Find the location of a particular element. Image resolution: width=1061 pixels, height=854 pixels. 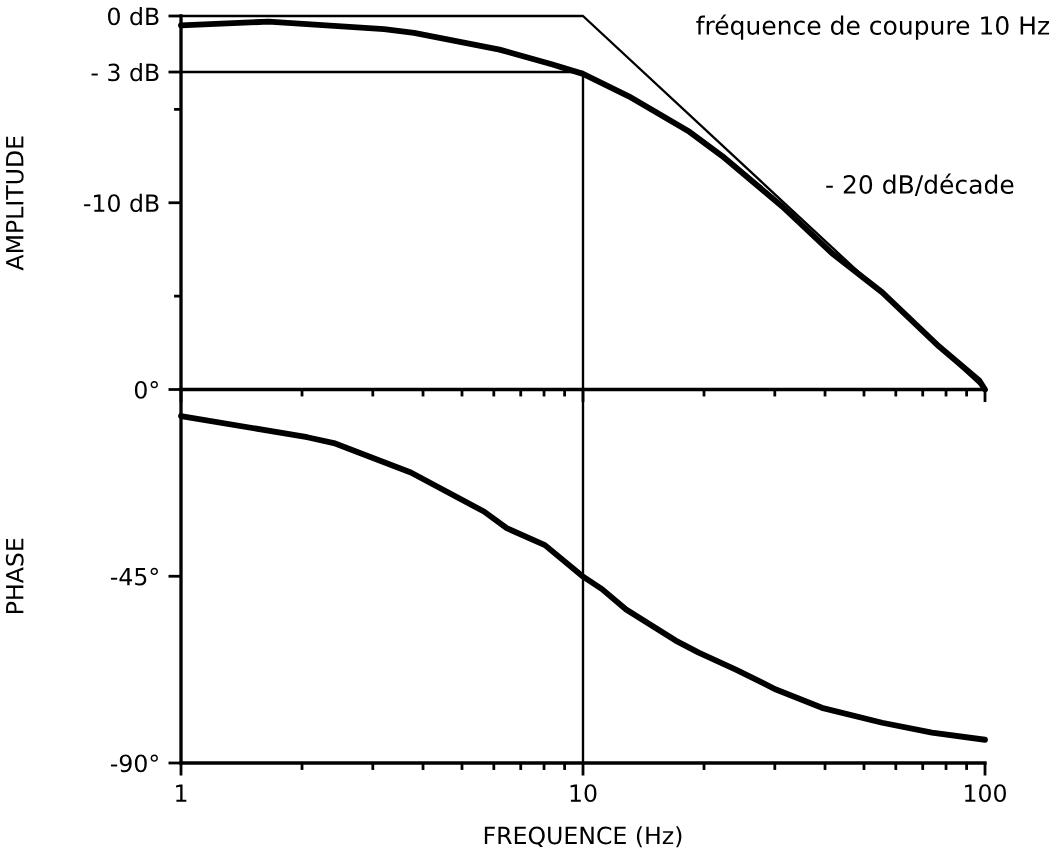

y-tick-label: -45° is located at coordinates (134, 576).